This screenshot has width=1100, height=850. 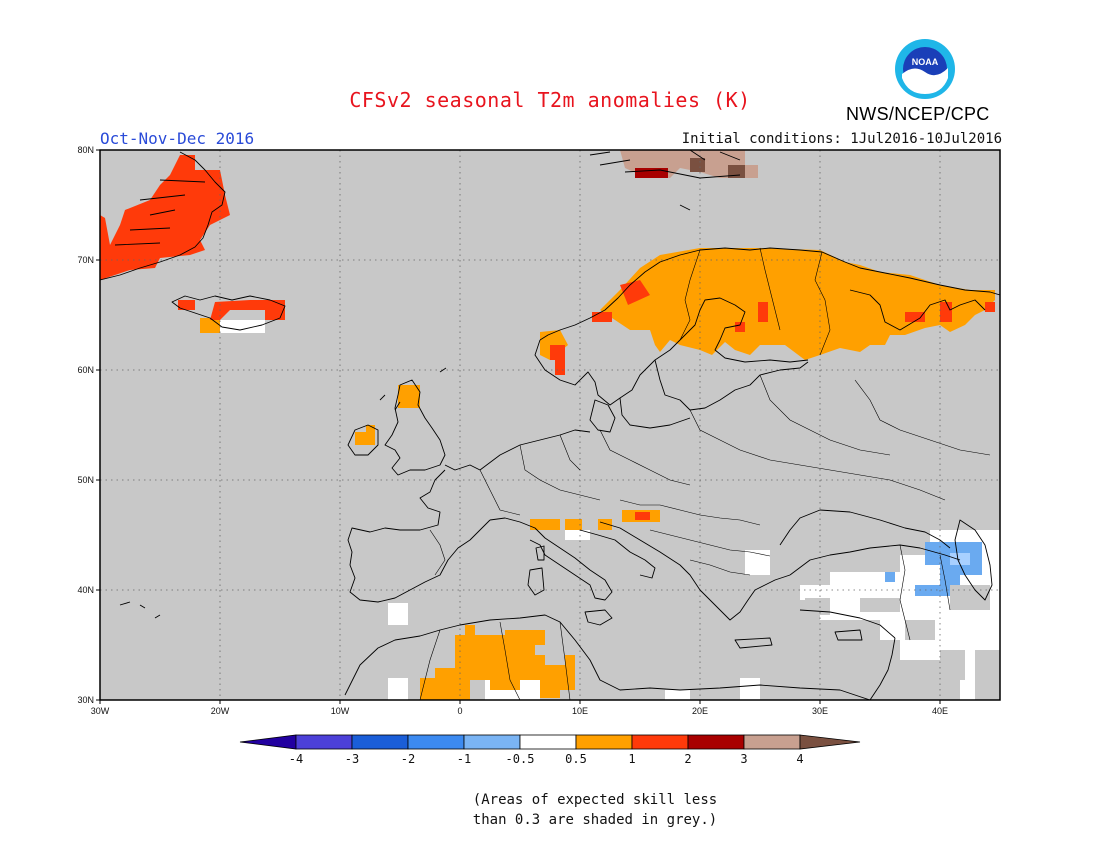 What do you see at coordinates (85, 150) in the screenshot?
I see `lat-label: 80N` at bounding box center [85, 150].